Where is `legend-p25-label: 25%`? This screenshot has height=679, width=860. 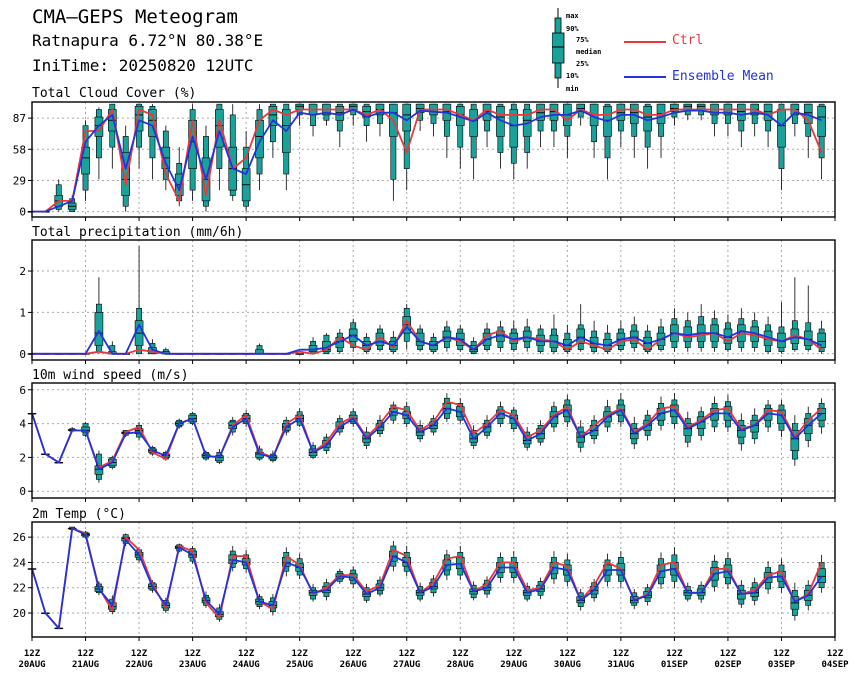 legend-p25-label: 25% is located at coordinates (582, 64).